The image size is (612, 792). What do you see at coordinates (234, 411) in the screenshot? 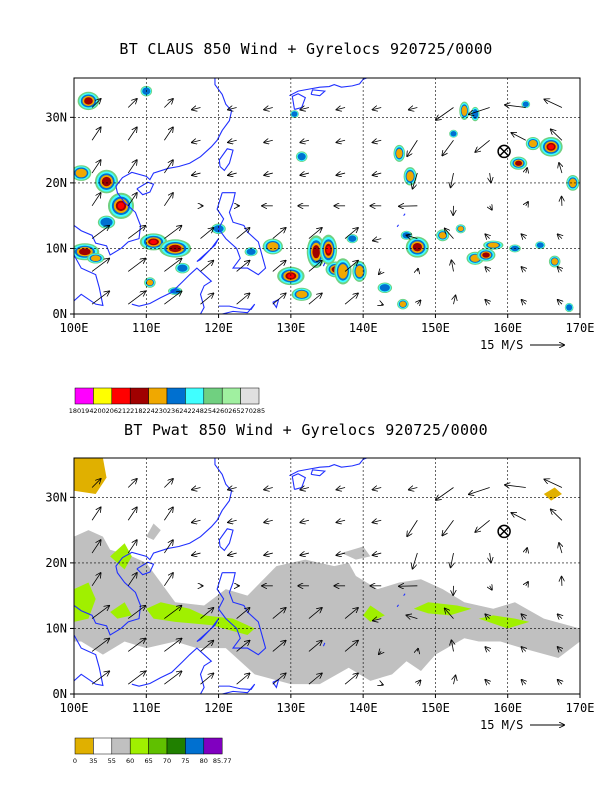
I see `colorbar-label: 265` at bounding box center [234, 411].